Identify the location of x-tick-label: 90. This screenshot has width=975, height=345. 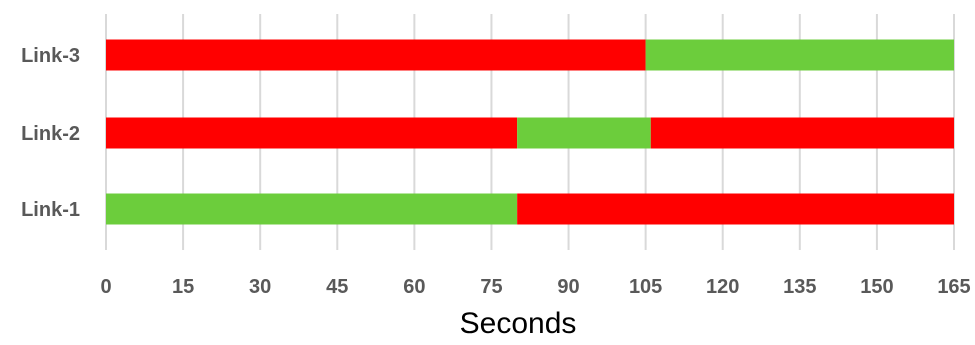
(568, 287).